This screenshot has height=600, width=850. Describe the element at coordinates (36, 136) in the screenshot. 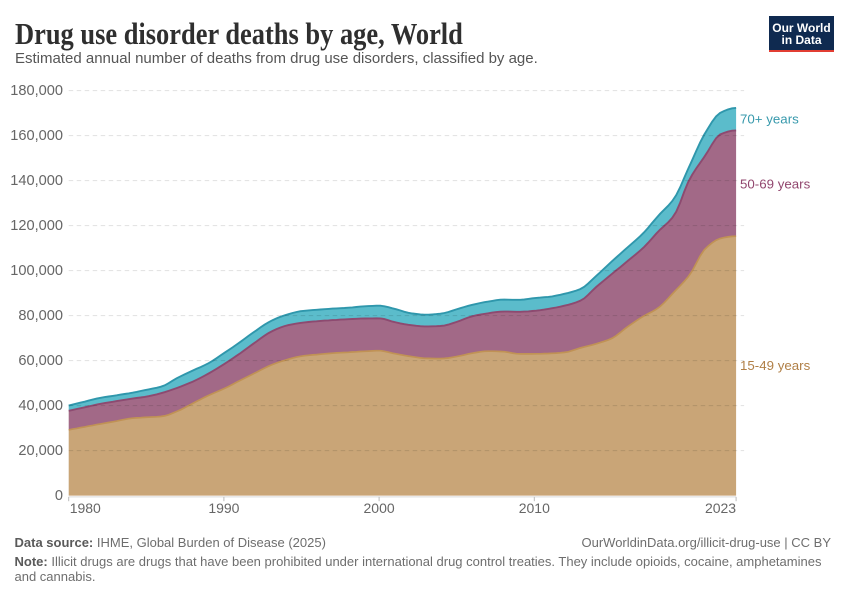

I see `svg-text: 160,000` at that location.